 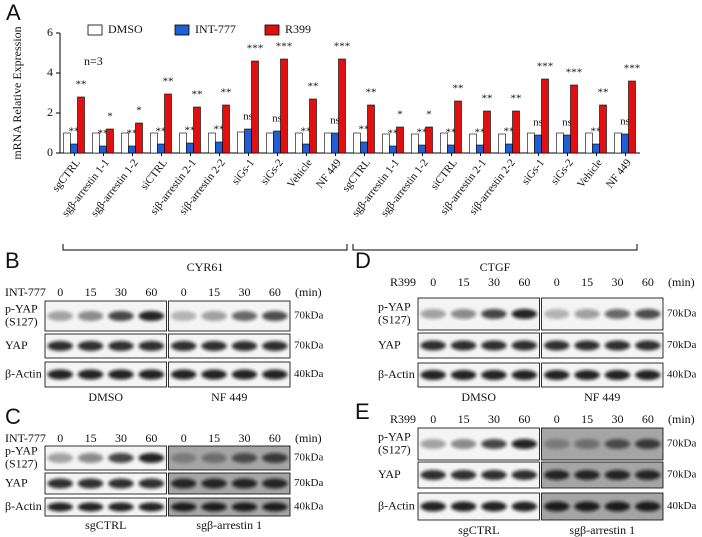 What do you see at coordinates (244, 438) in the screenshot?
I see `time-label: 30` at bounding box center [244, 438].